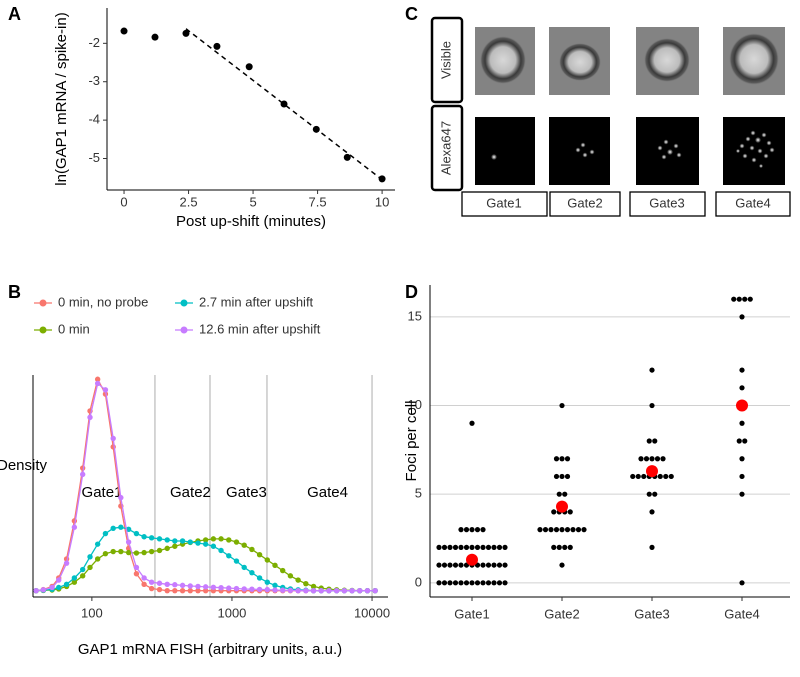 The image size is (800, 677). What do you see at coordinates (74, 328) in the screenshot?
I see `legend-label: 0 min` at bounding box center [74, 328].